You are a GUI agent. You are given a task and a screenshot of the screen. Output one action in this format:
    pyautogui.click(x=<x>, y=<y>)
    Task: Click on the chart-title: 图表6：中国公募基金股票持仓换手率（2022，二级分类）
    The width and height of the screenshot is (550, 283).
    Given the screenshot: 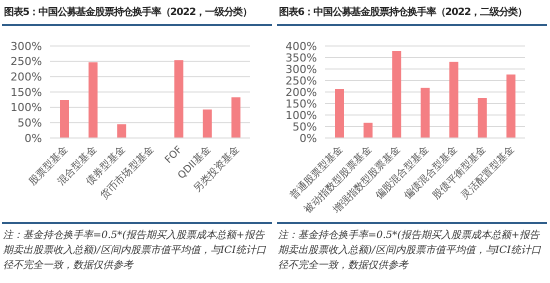 What is the action you would take?
    pyautogui.click(x=403, y=12)
    